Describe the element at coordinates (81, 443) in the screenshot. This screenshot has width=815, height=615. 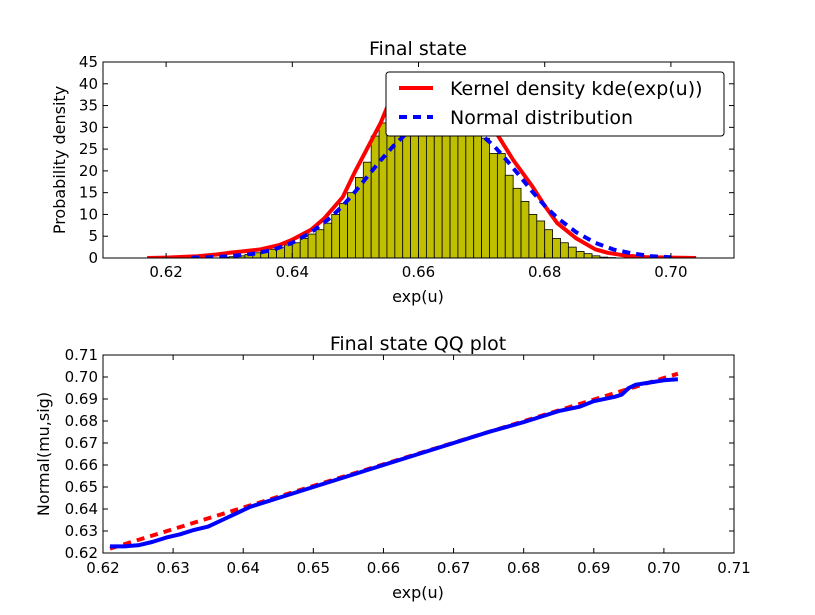
I see `y-tick-label: 0.67` at that location.